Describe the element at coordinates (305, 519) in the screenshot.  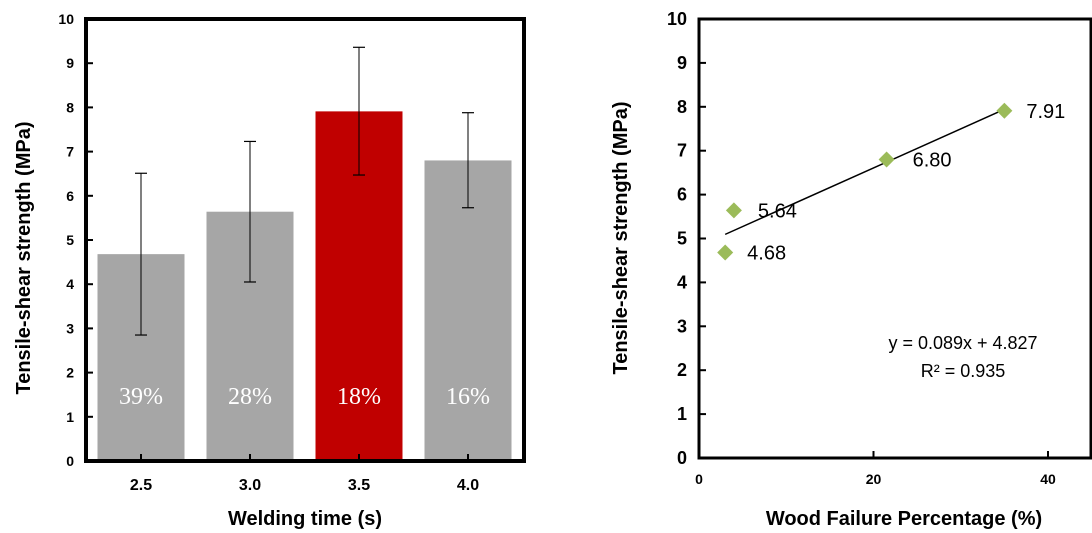
I see `x-axis-title: Welding time (s)` at that location.